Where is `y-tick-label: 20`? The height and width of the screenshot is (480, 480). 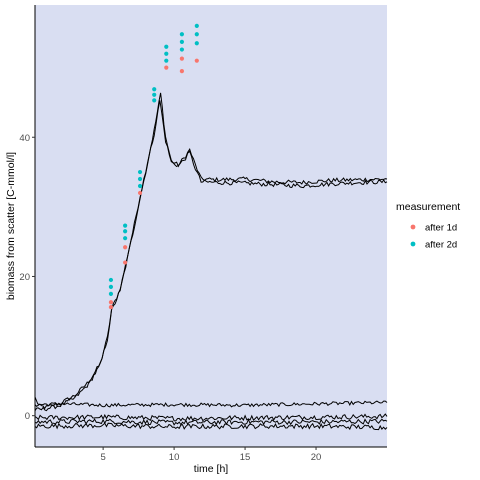 y-tick-label: 20 is located at coordinates (24, 277).